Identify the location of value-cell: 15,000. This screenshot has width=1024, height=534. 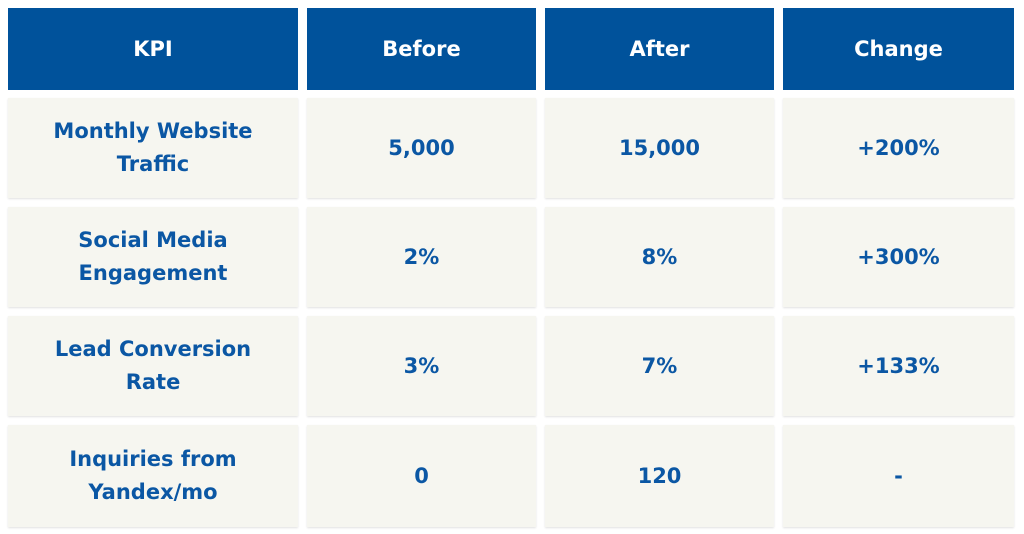
(659, 148).